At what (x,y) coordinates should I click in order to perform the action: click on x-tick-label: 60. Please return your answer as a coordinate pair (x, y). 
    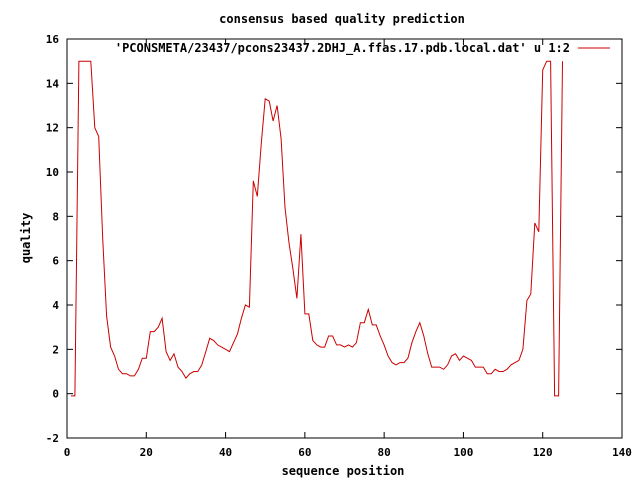
    Looking at the image, I should click on (304, 452).